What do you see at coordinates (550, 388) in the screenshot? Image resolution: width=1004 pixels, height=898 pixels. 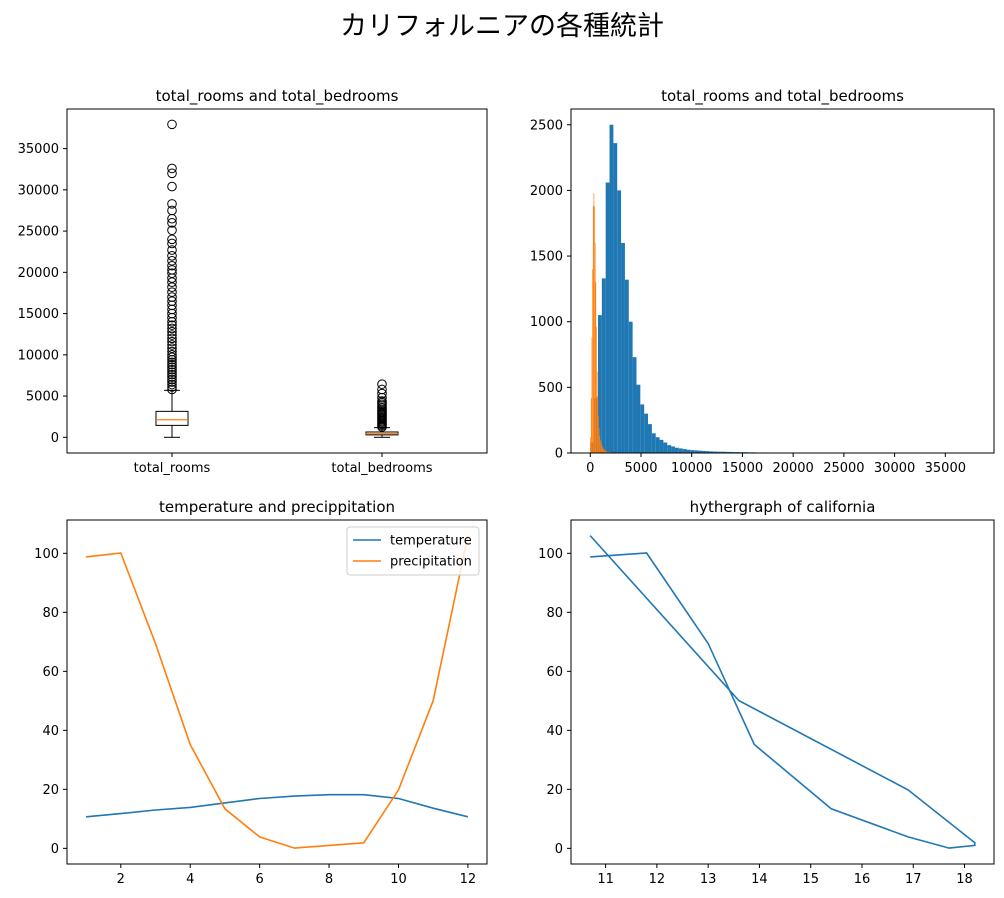 I see `y-tick-label: 500` at bounding box center [550, 388].